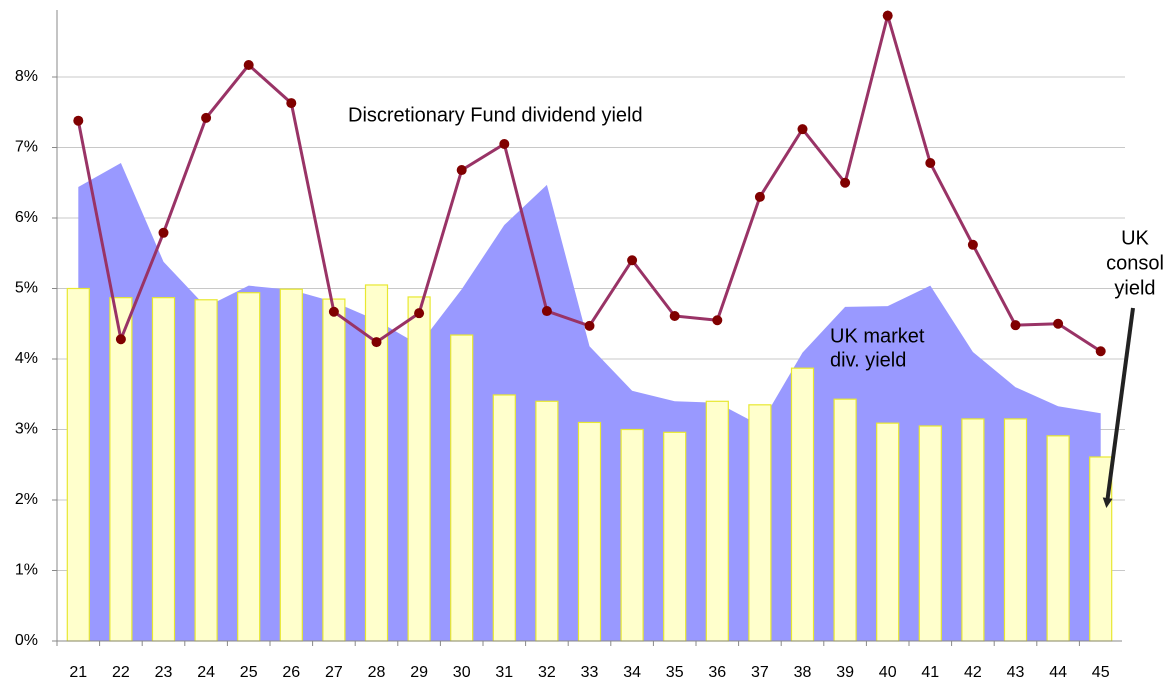  I want to click on x-tick-label: 27, so click(334, 672).